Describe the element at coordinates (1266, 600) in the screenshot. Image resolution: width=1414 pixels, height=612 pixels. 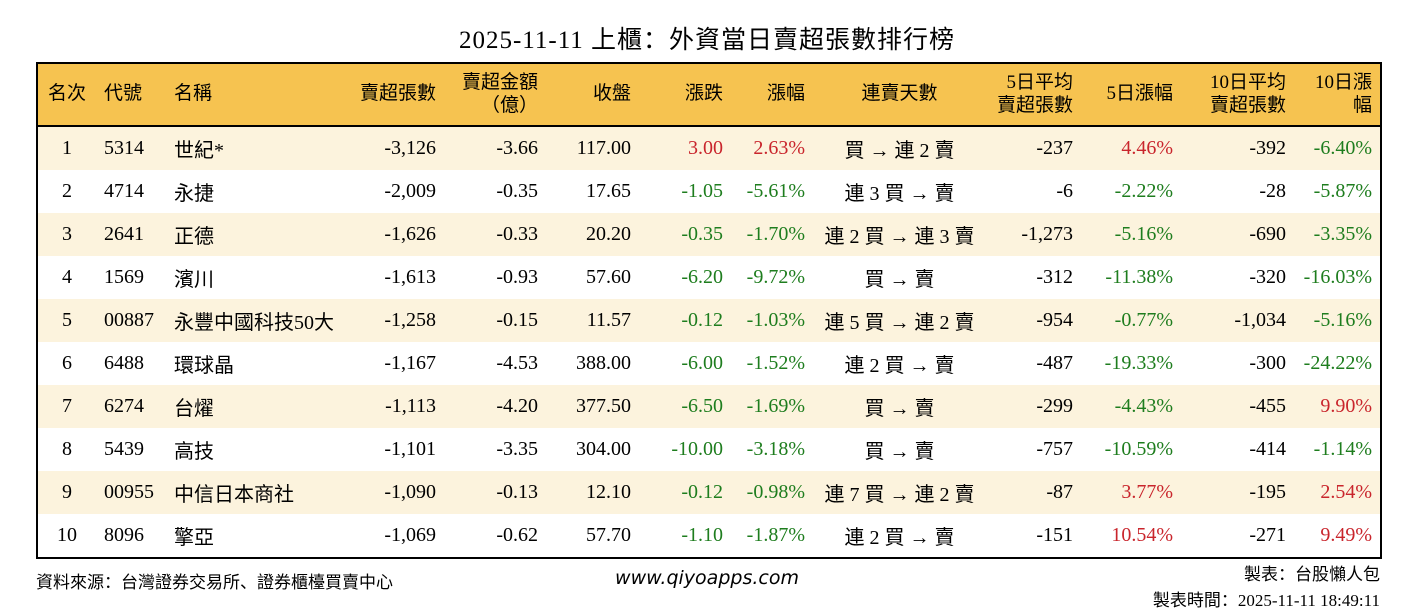
I see `report-timestamp: 製表時間：2025-11-11 18:49:11` at that location.